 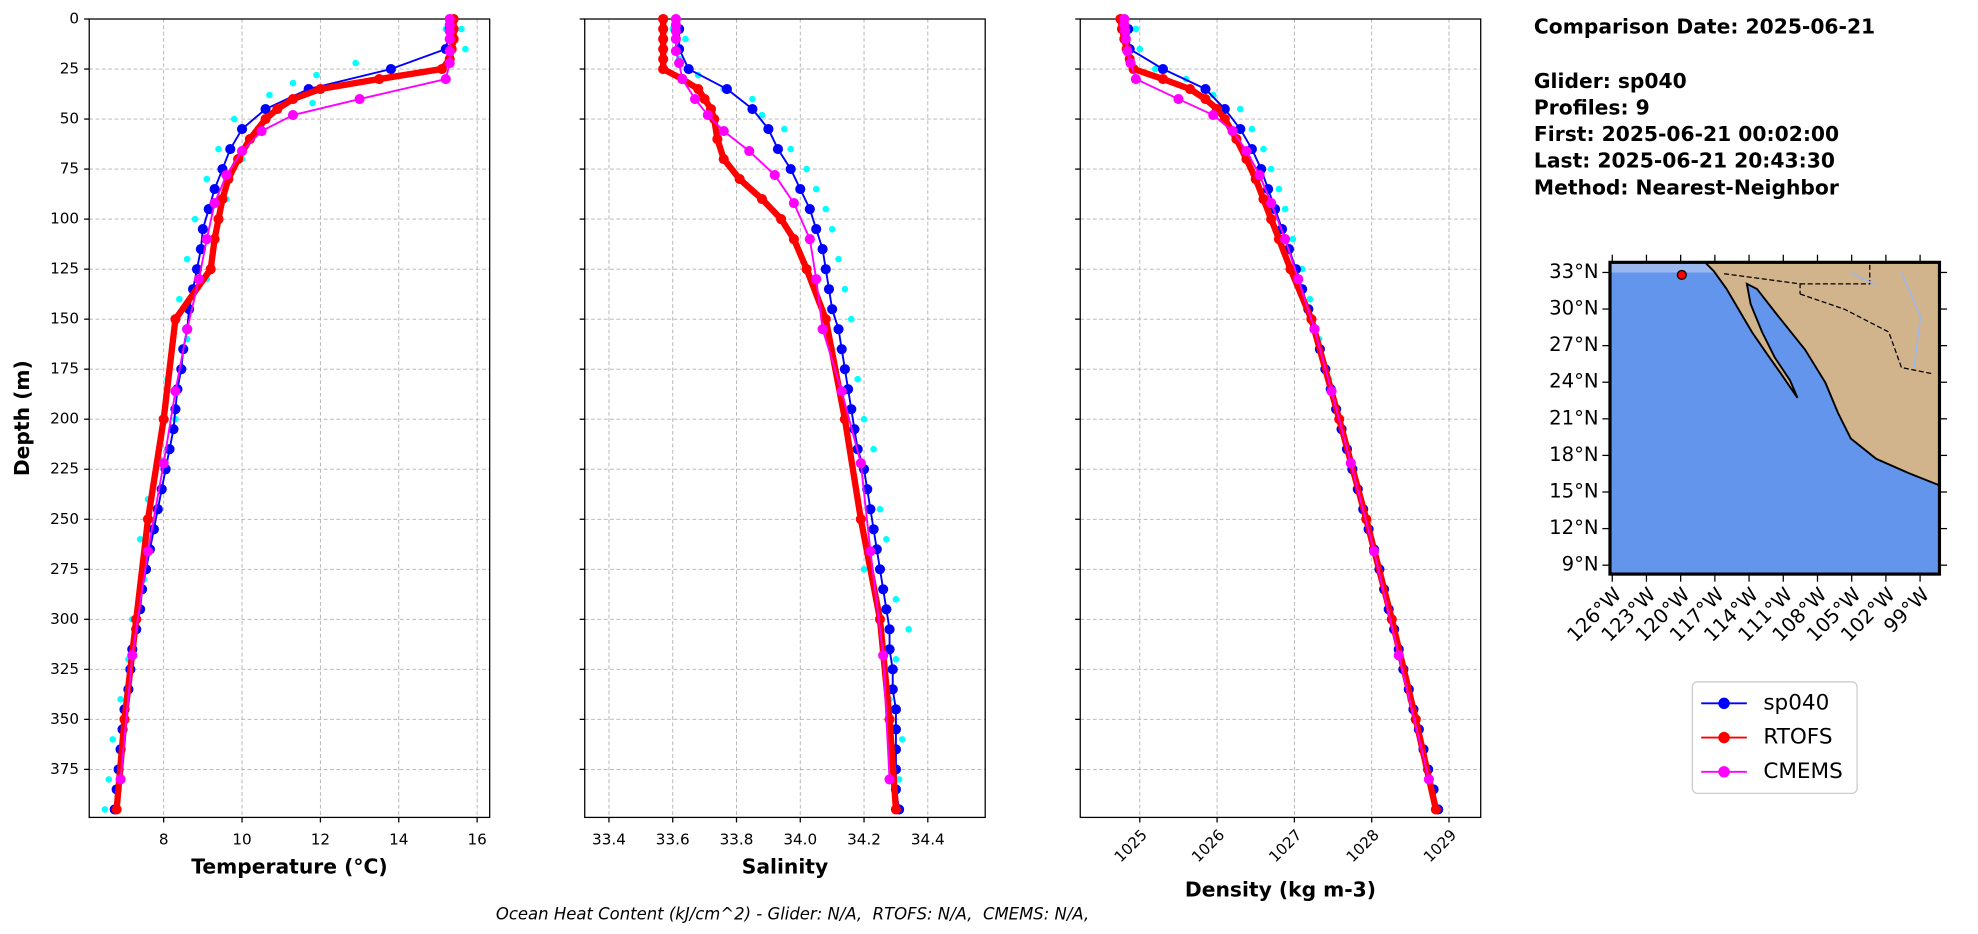 What do you see at coordinates (64, 669) in the screenshot?
I see `y-tick-label: 325` at bounding box center [64, 669].